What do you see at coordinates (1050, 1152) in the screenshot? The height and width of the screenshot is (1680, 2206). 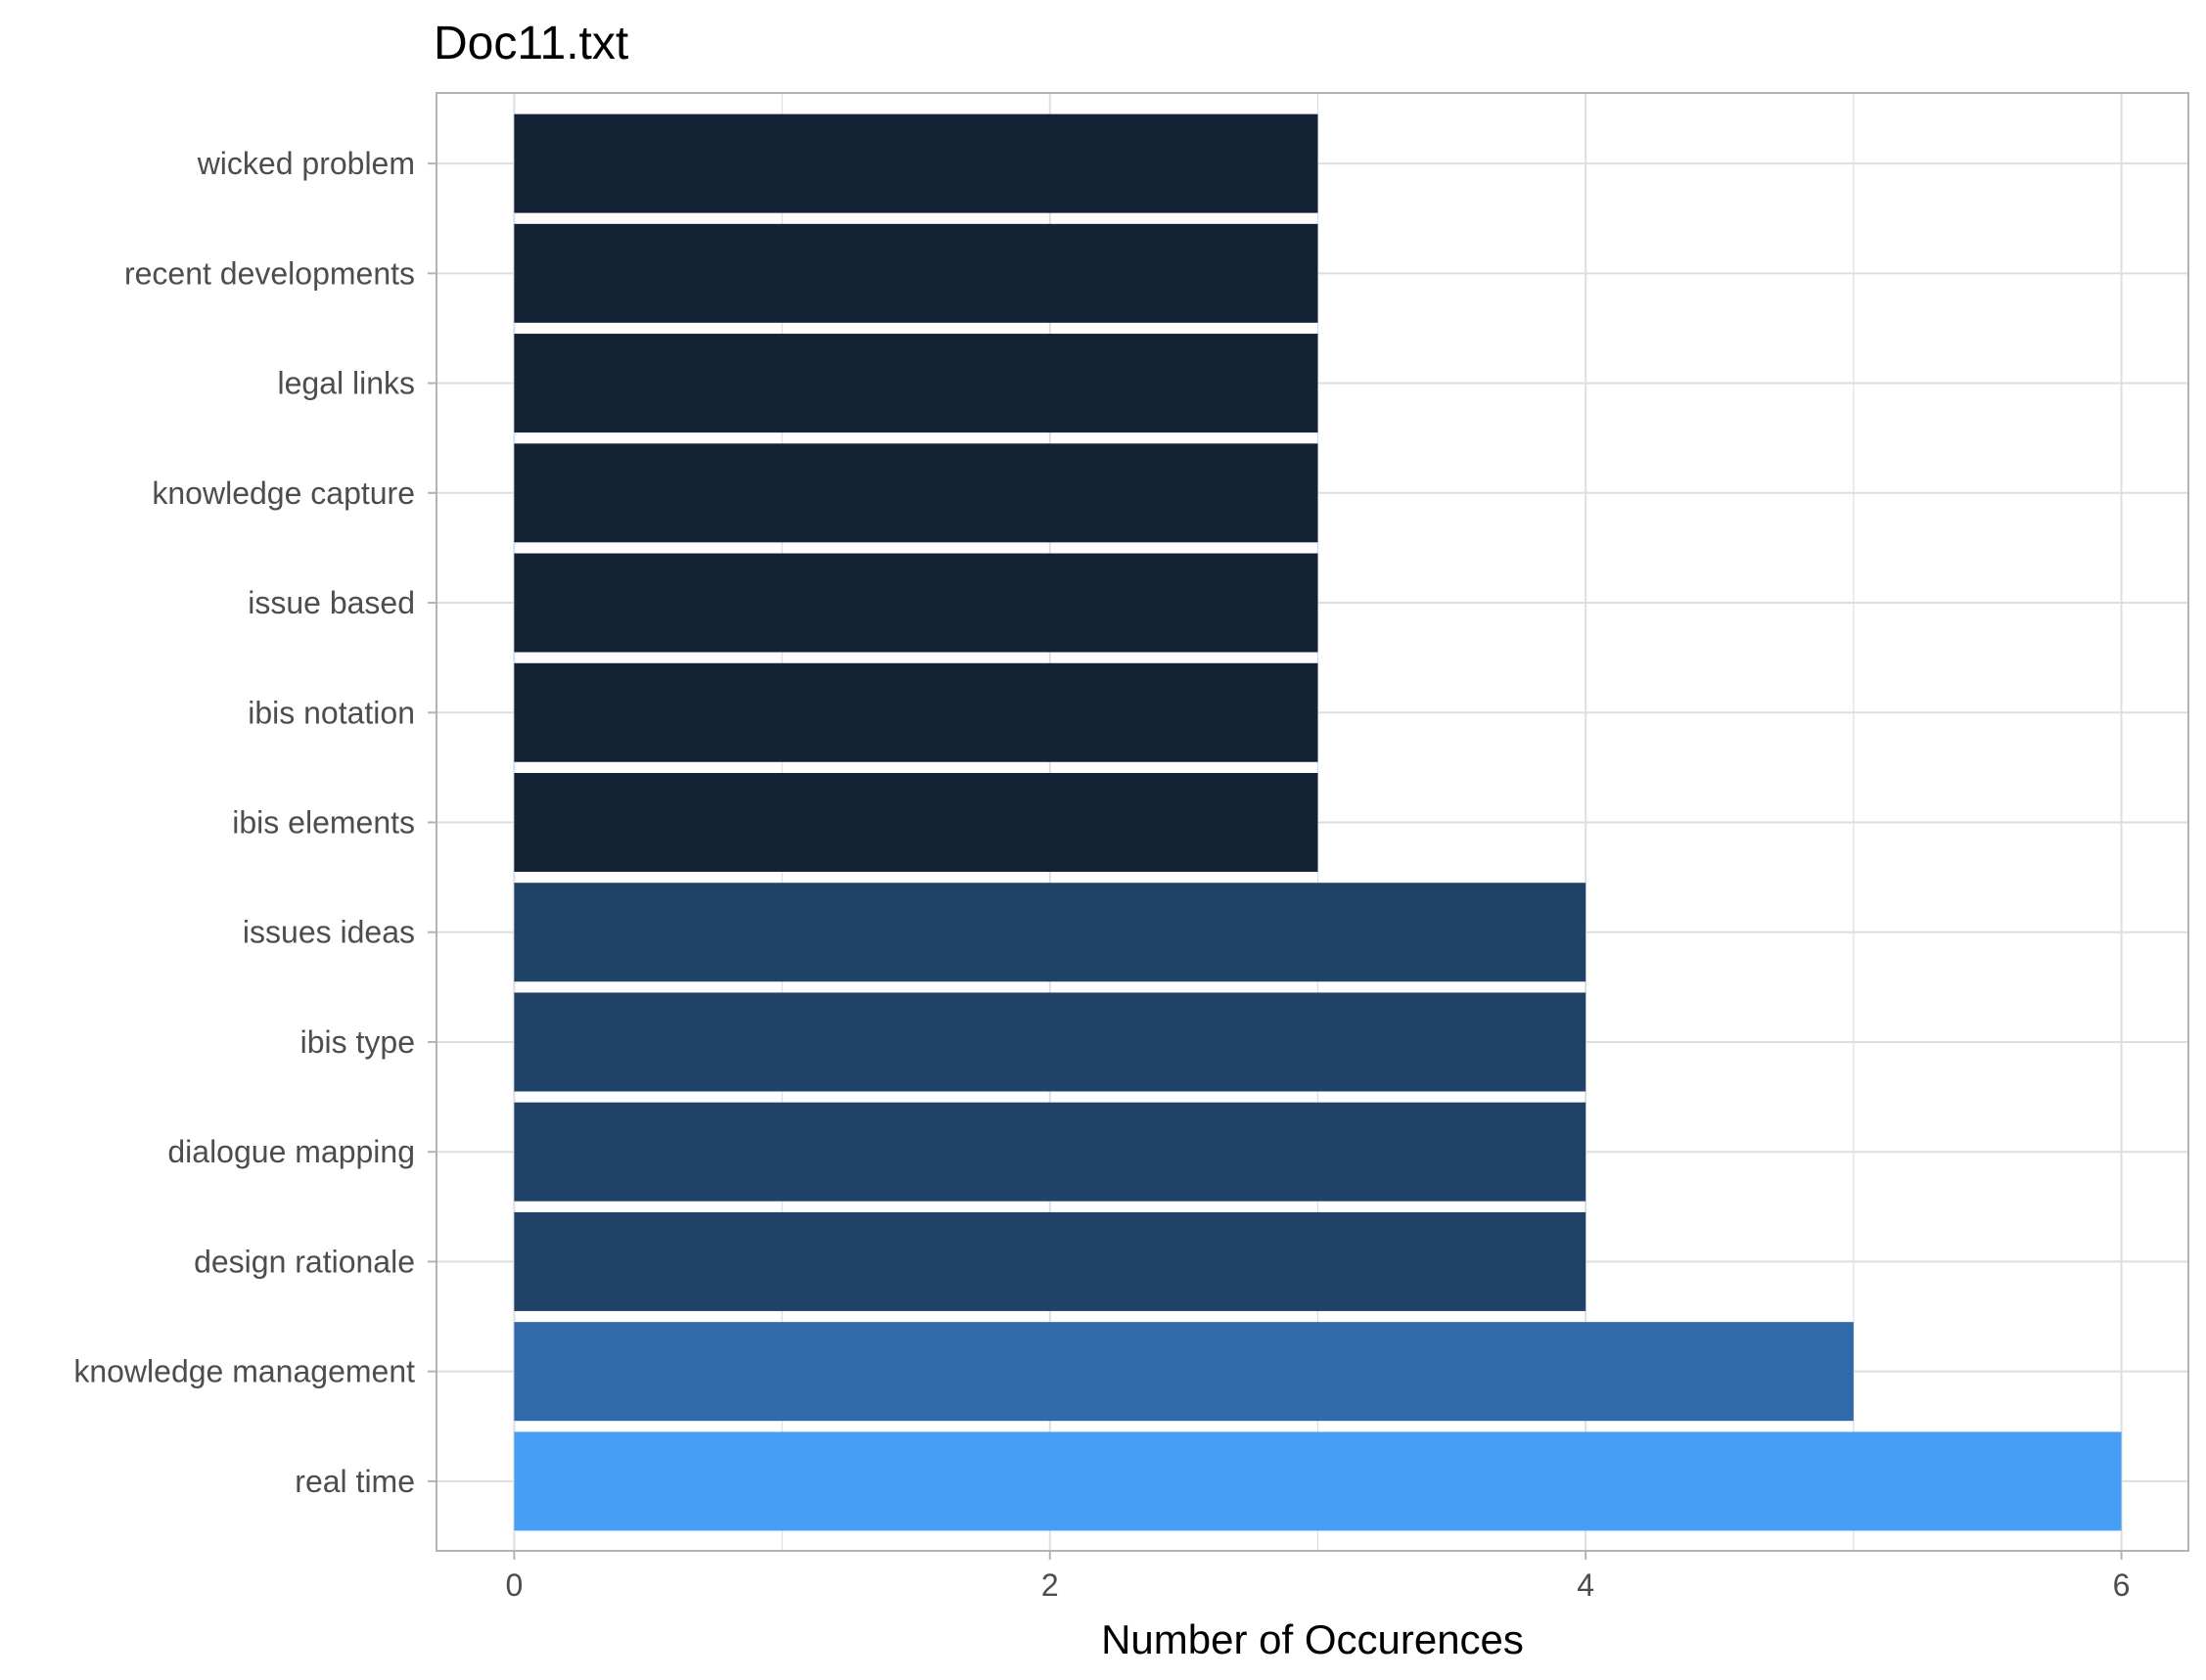 I see `bar-dialogue-mapping` at bounding box center [1050, 1152].